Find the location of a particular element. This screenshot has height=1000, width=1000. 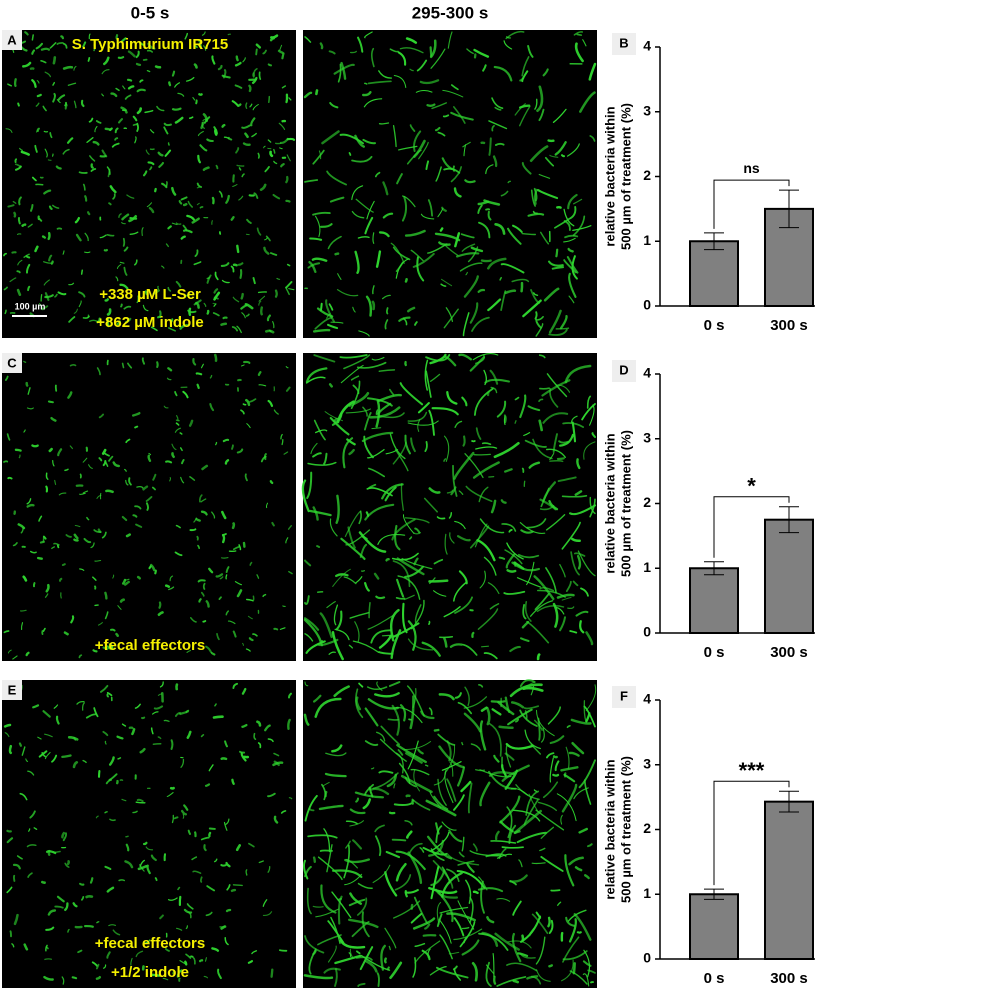

y-axis-label: 500 µm of treatment (%) is located at coordinates (625, 176).